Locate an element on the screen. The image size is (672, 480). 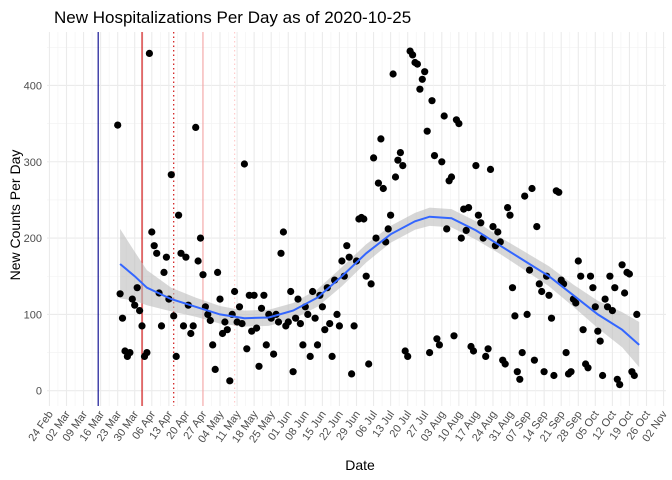
x-axis-title: Date is located at coordinates (360, 465).